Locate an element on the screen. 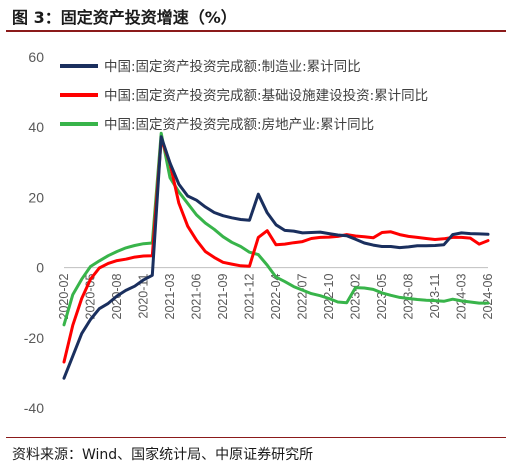  legend-label-infrastructure: 中国:固定资产投资完成额:基础设施建设投资:累计同比 is located at coordinates (266, 95).